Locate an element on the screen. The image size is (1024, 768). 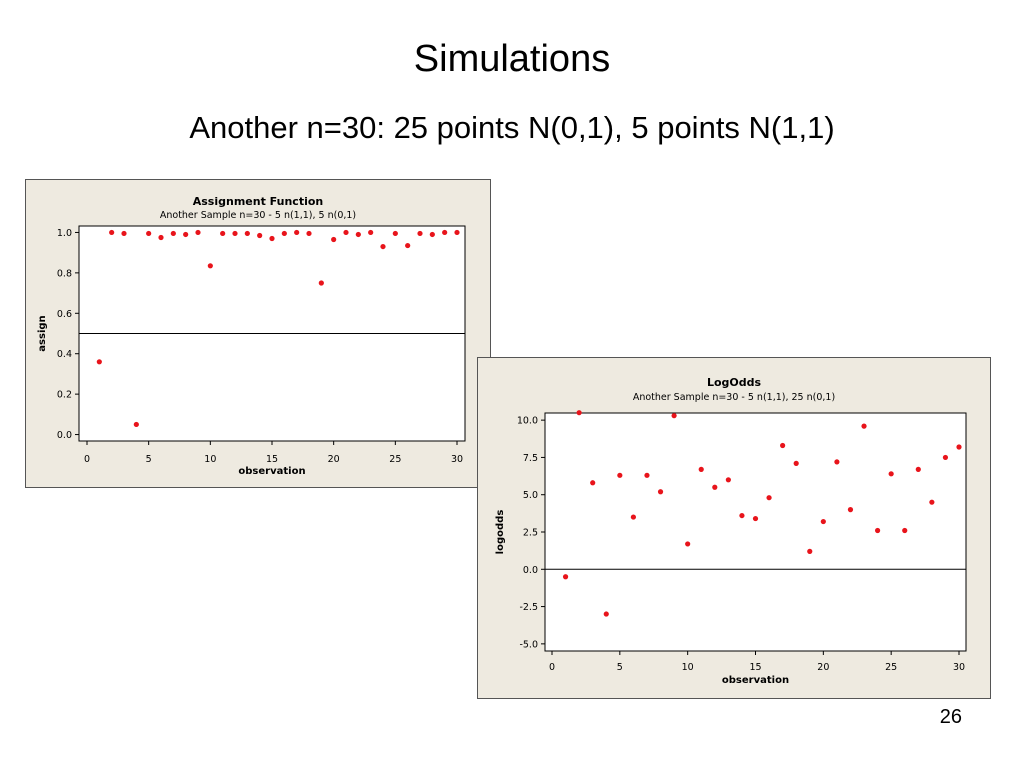
y-tick-label: 0.6 is located at coordinates (64, 314).